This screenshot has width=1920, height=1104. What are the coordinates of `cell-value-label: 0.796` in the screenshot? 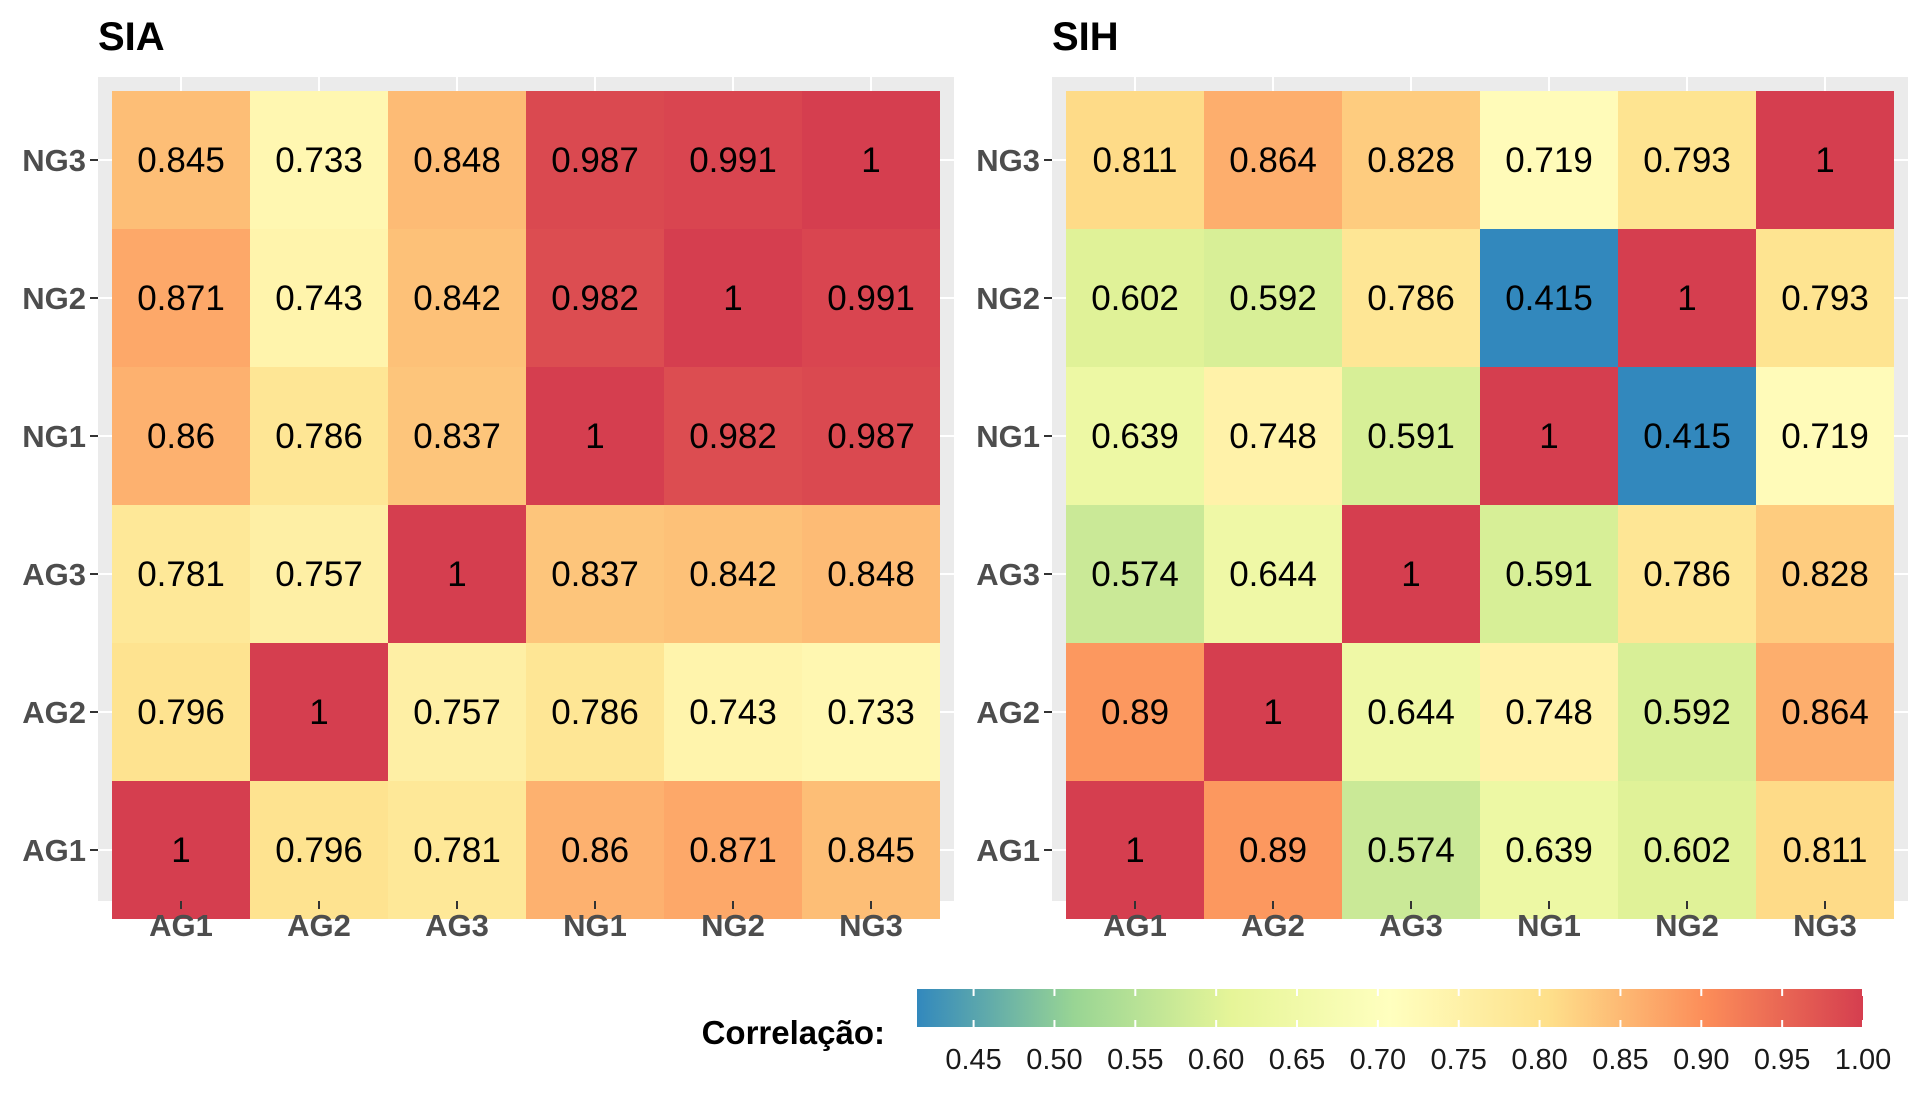 It's located at (181, 712).